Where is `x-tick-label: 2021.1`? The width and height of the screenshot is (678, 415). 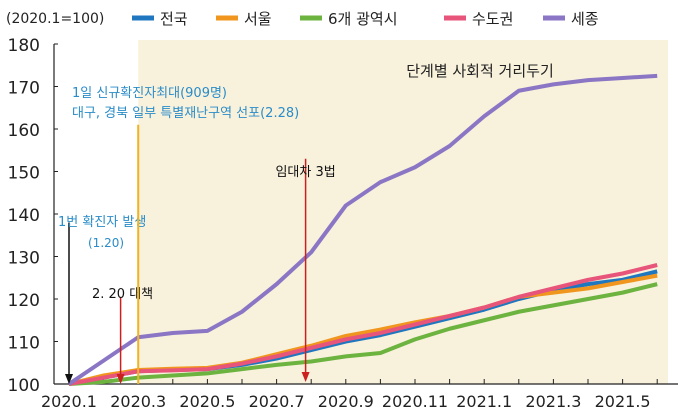 x-tick-label: 2021.1 is located at coordinates (484, 401).